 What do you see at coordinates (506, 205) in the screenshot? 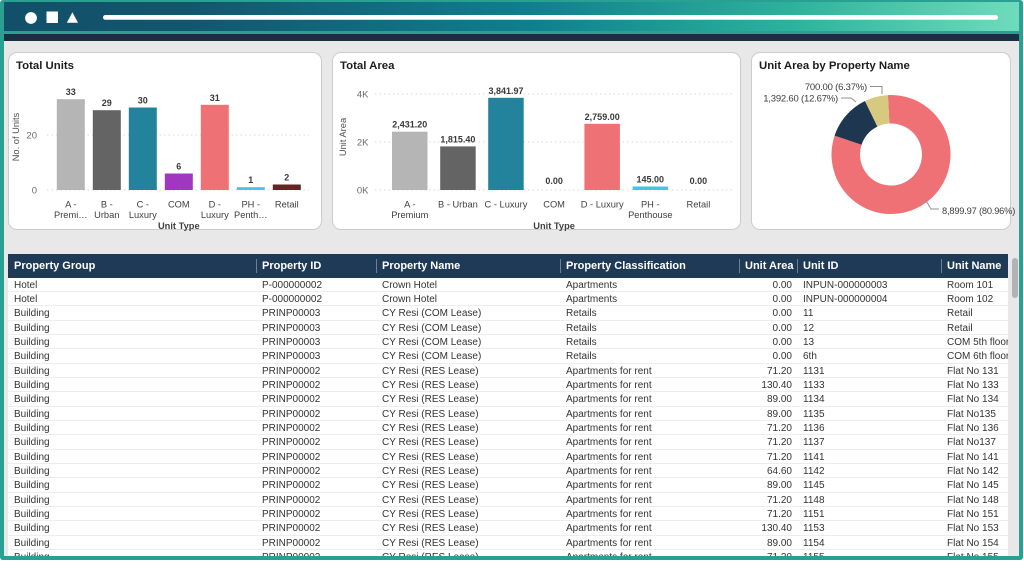
I see `svg-text: C - Luxury` at bounding box center [506, 205].